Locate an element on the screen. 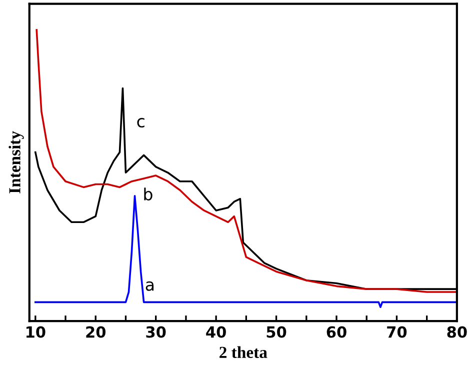 The image size is (474, 380). series-label: b is located at coordinates (148, 194).